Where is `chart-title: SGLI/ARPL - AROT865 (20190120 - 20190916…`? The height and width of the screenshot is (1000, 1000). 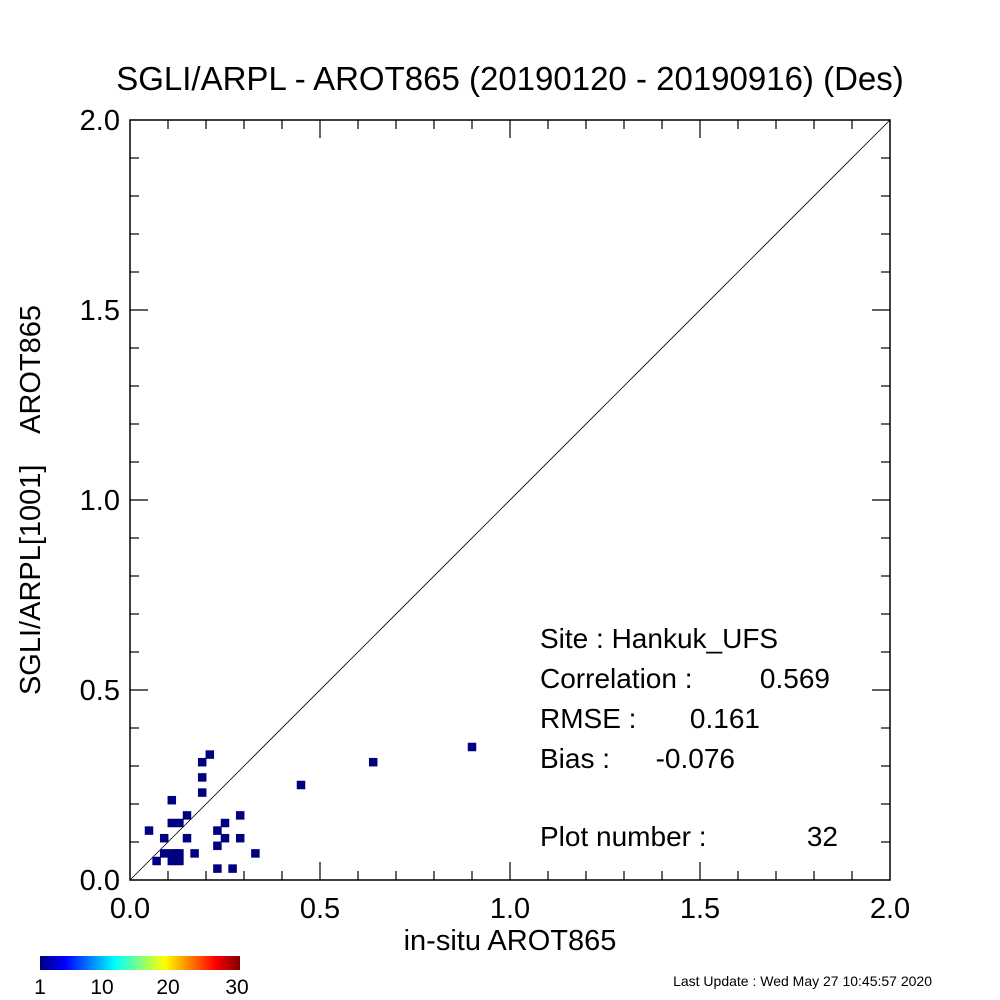 chart-title: SGLI/ARPL - AROT865 (20190120 - 20190916… is located at coordinates (510, 78).